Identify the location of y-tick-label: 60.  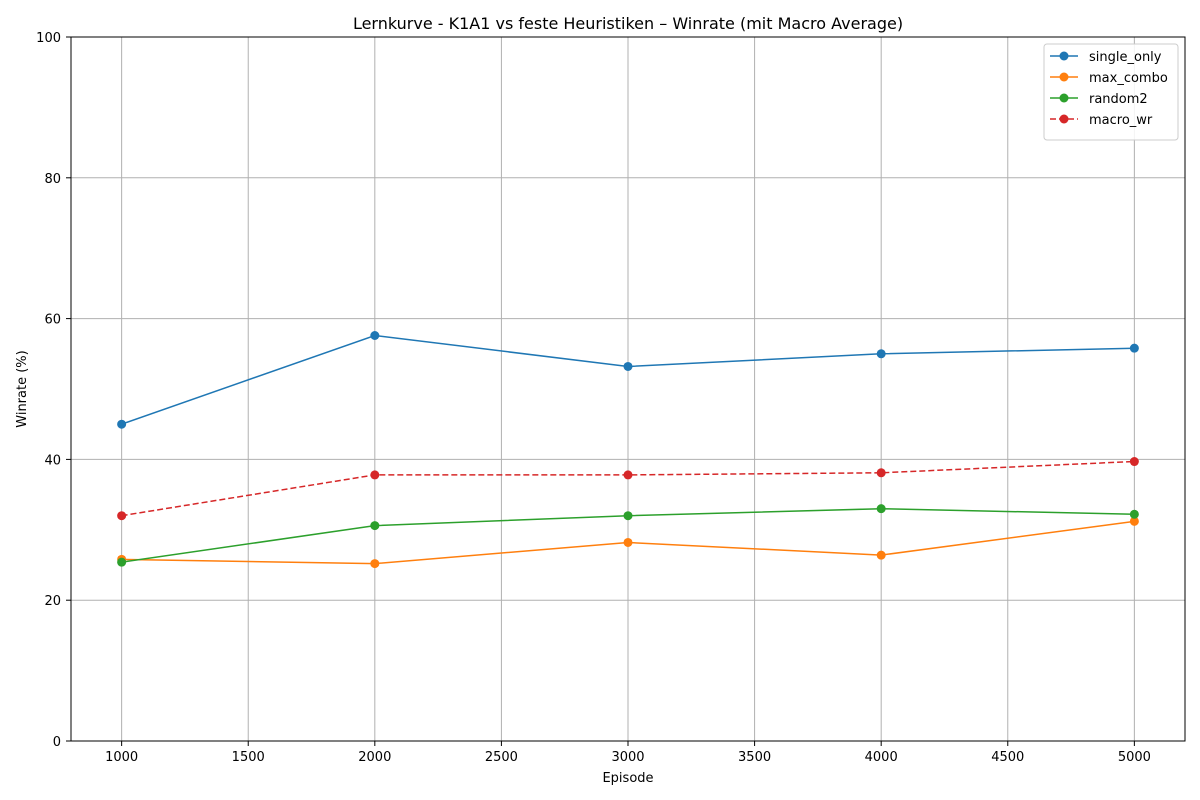
(52, 320).